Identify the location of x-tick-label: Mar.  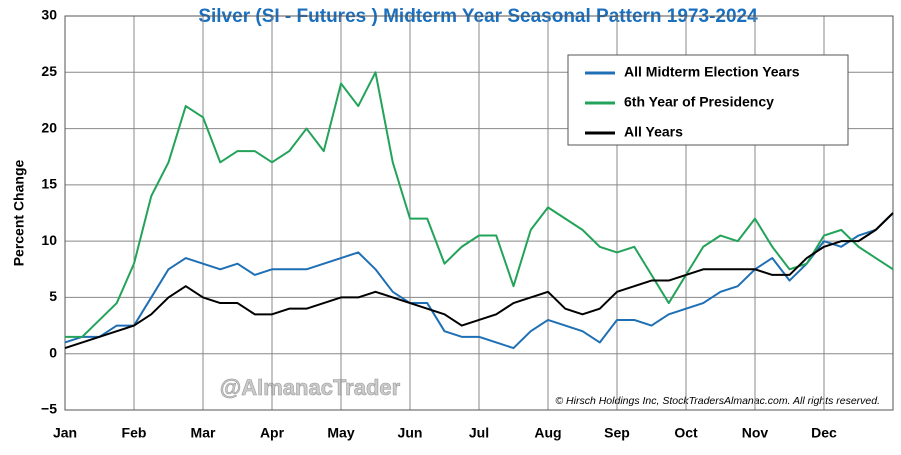
(203, 433).